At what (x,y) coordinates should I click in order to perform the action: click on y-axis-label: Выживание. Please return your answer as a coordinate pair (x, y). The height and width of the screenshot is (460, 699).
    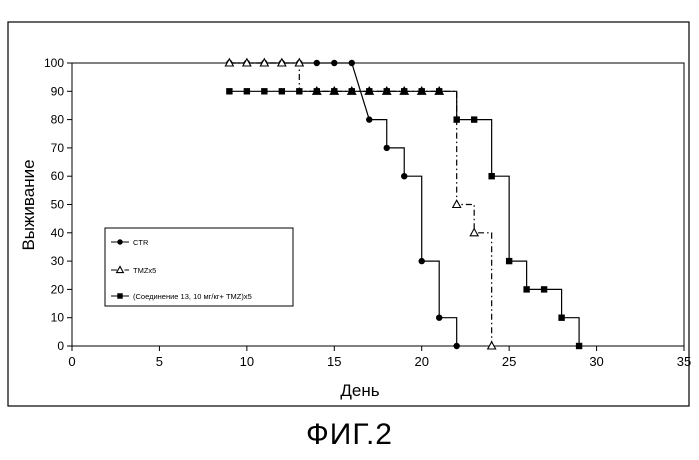
    Looking at the image, I should click on (28, 204).